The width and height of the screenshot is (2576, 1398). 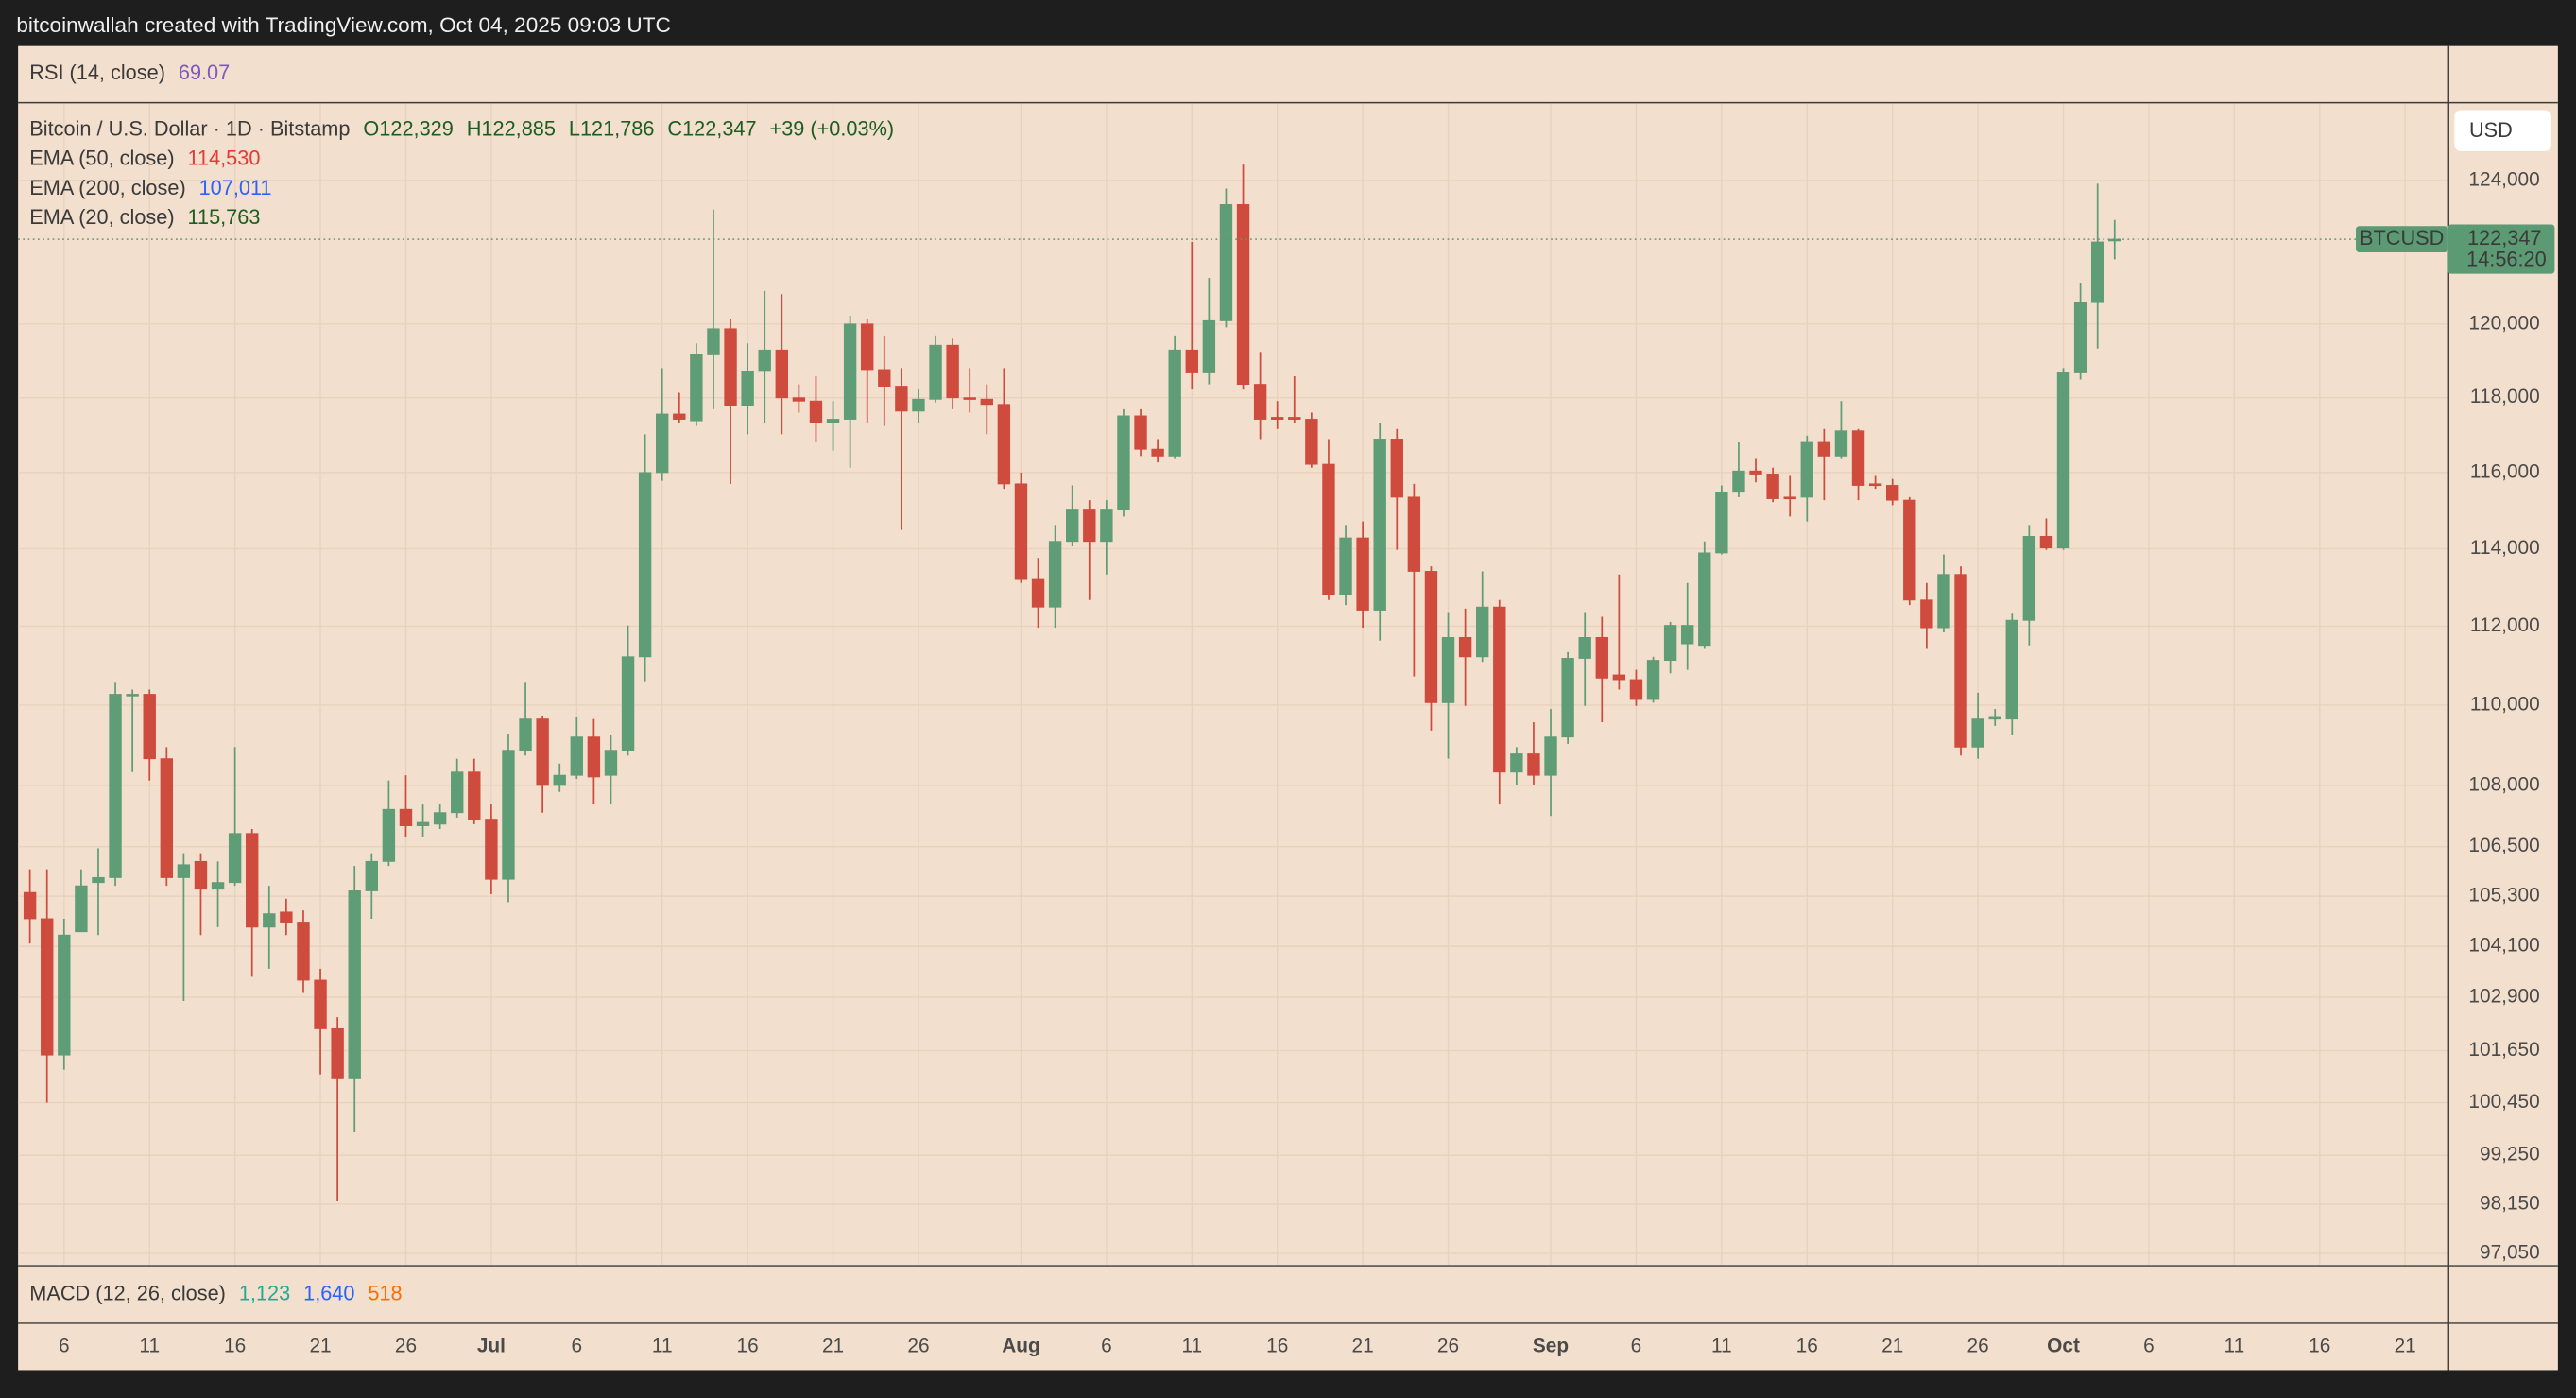 I want to click on x-tick-label: Sep, so click(x=1551, y=1346).